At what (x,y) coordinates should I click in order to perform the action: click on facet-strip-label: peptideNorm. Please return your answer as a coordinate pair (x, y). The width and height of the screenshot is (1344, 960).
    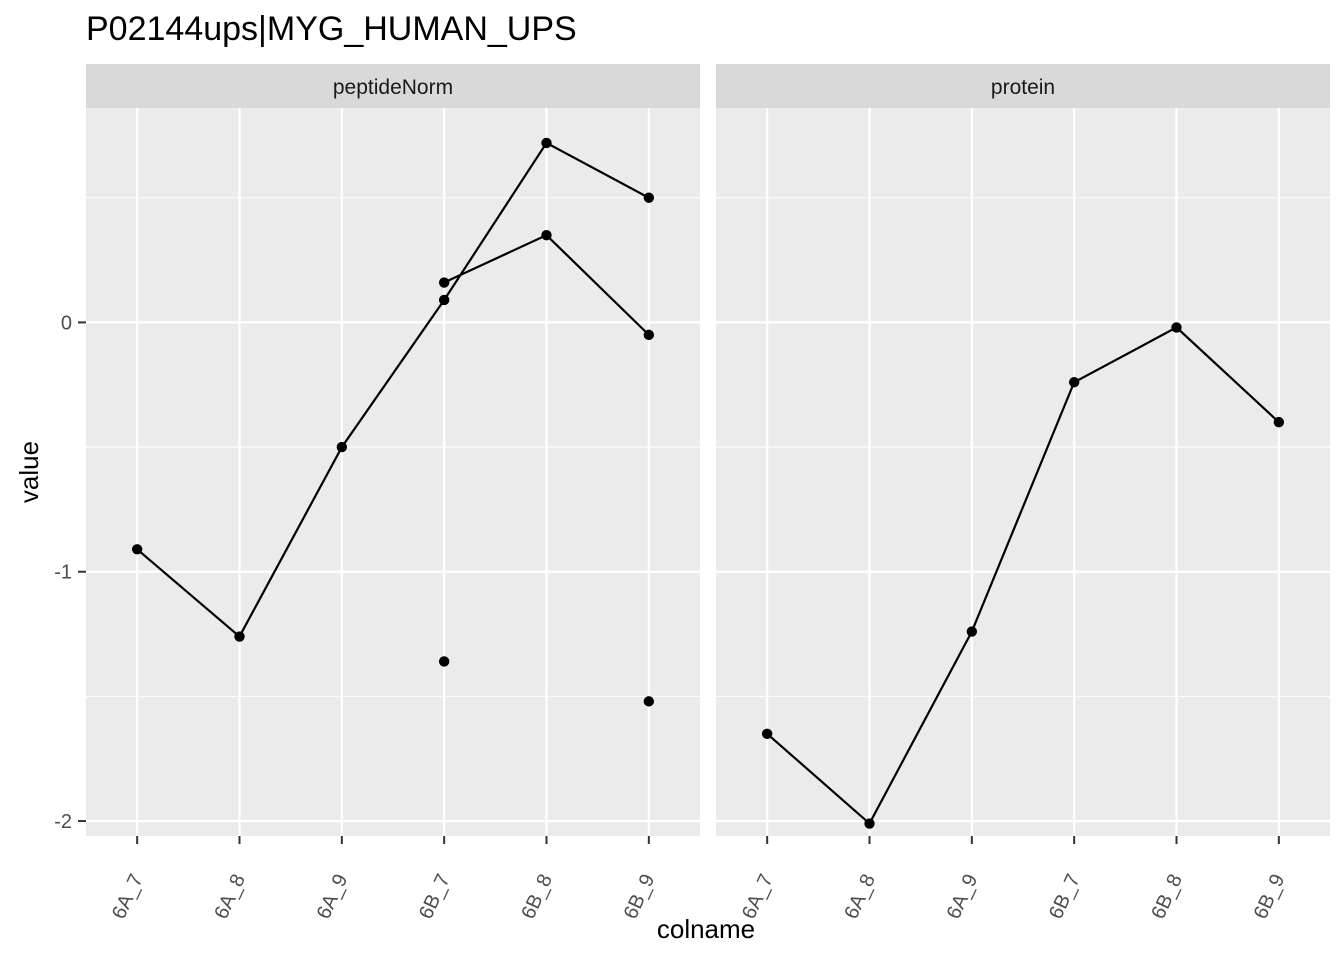
    Looking at the image, I should click on (393, 87).